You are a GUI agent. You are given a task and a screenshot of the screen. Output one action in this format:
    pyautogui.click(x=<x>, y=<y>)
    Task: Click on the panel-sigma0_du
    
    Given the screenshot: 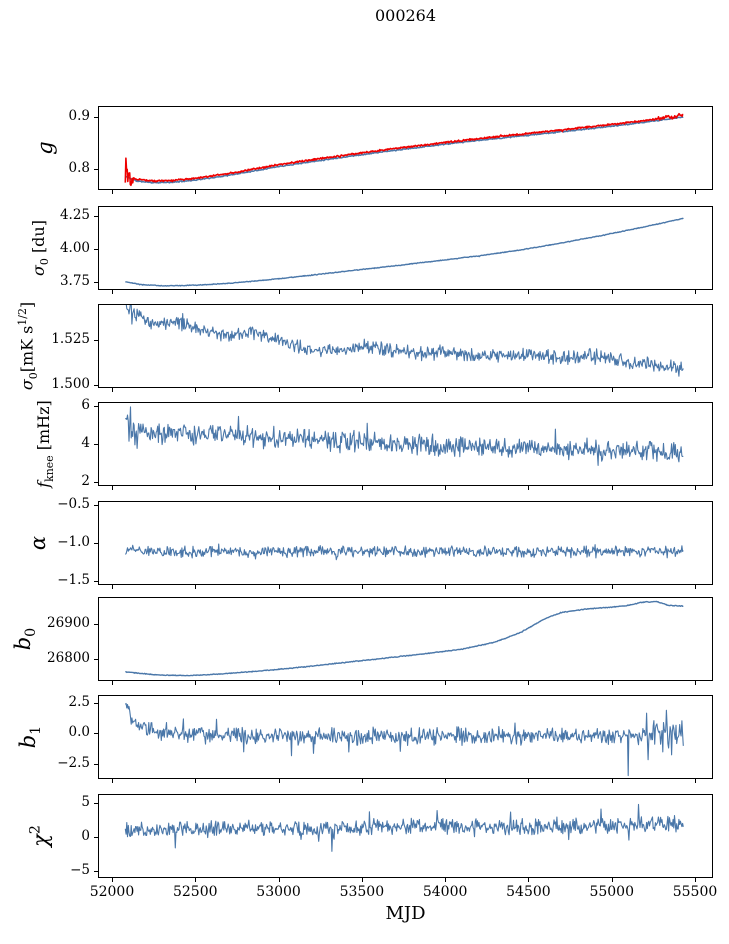 What is the action you would take?
    pyautogui.click(x=403, y=250)
    